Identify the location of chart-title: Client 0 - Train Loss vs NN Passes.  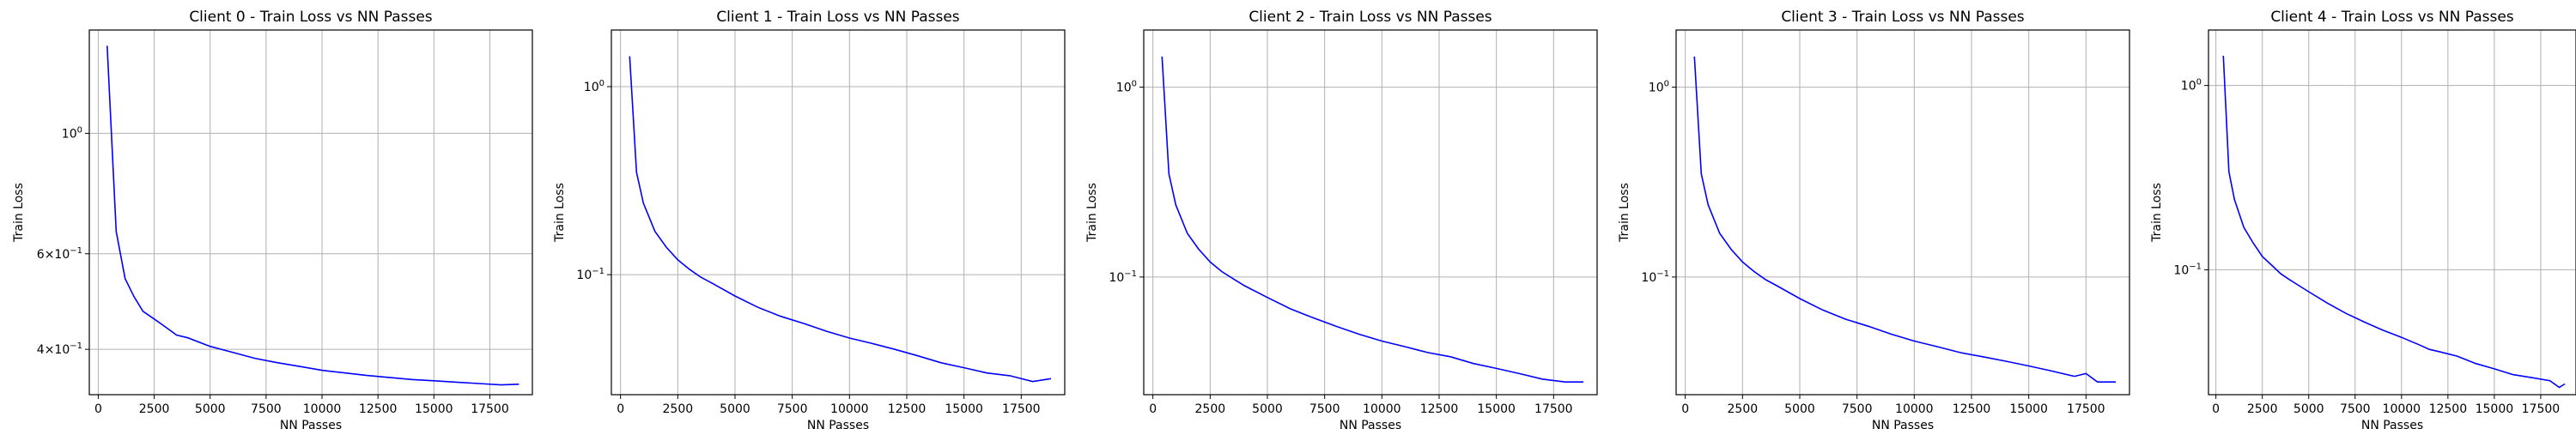
(311, 17).